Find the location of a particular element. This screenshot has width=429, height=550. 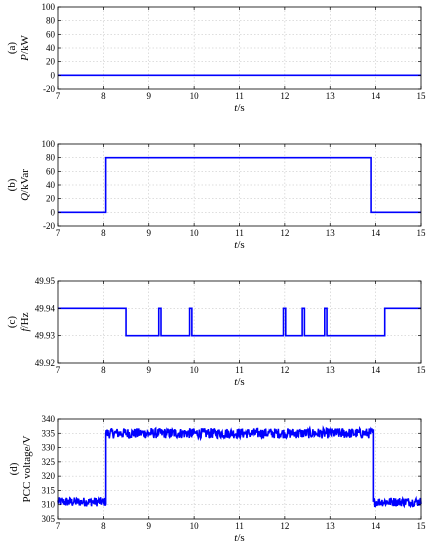

y-axis-label: (d)PCC voltage/V is located at coordinates (20, 468).